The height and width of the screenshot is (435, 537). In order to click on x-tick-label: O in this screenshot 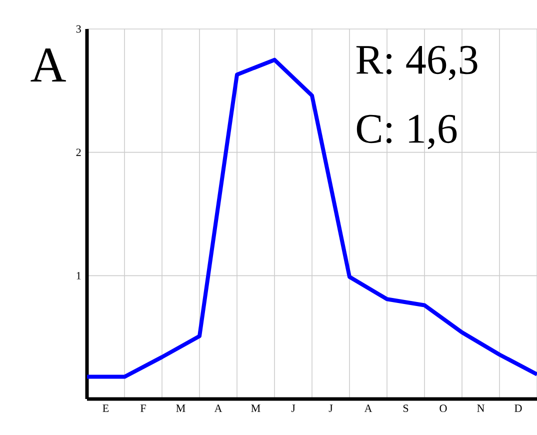, I will do `click(443, 408)`.